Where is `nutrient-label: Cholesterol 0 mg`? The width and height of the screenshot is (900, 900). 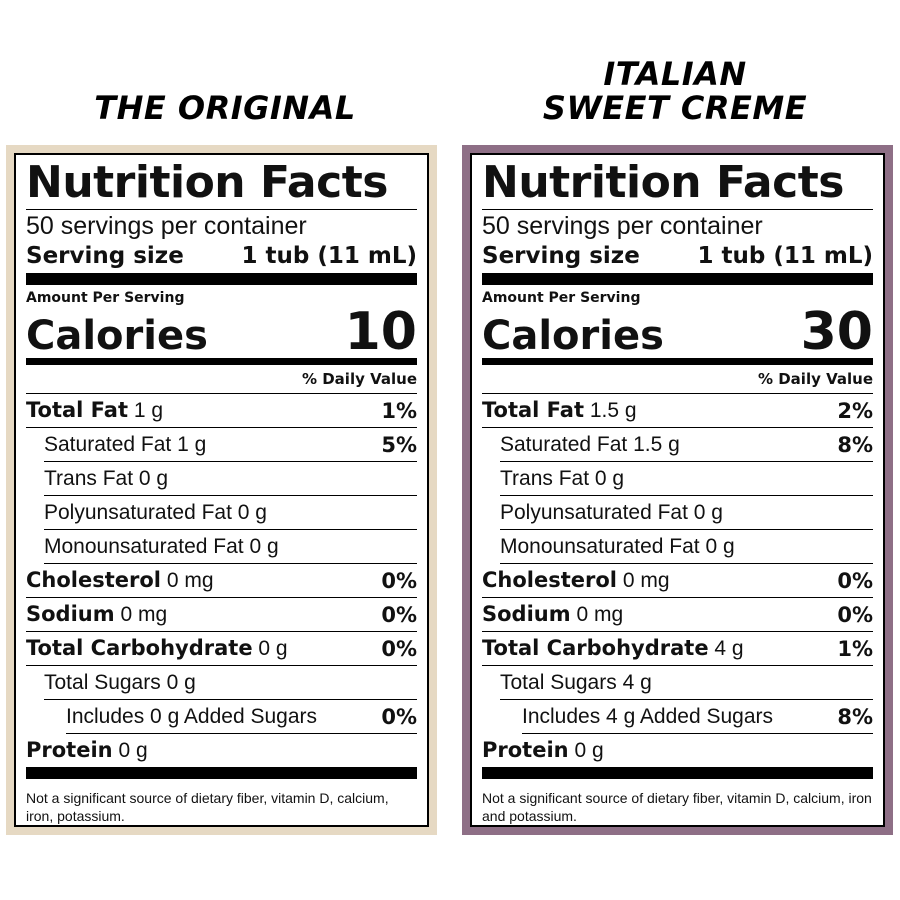 nutrient-label: Cholesterol 0 mg is located at coordinates (576, 580).